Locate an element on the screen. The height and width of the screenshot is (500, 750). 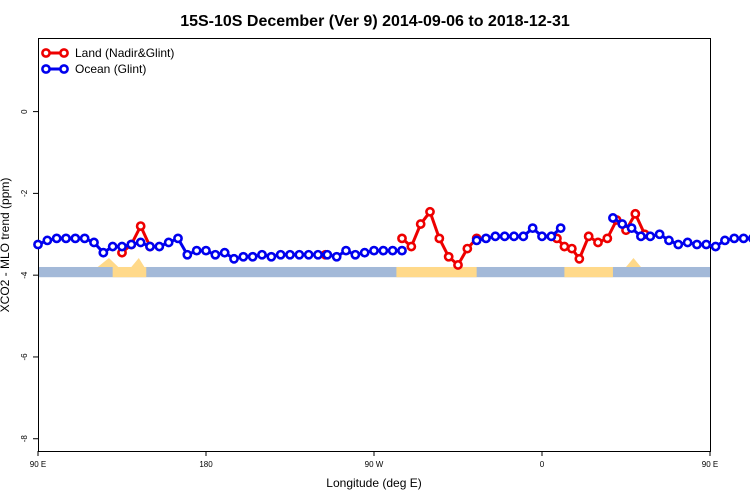
series-layer is located at coordinates (391, 238).